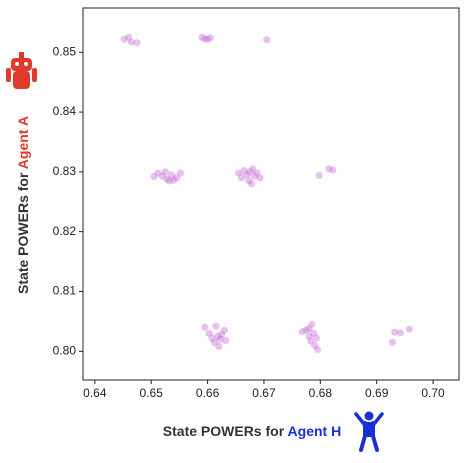 This screenshot has height=463, width=474. What do you see at coordinates (21, 70) in the screenshot?
I see `robot-icon` at bounding box center [21, 70].